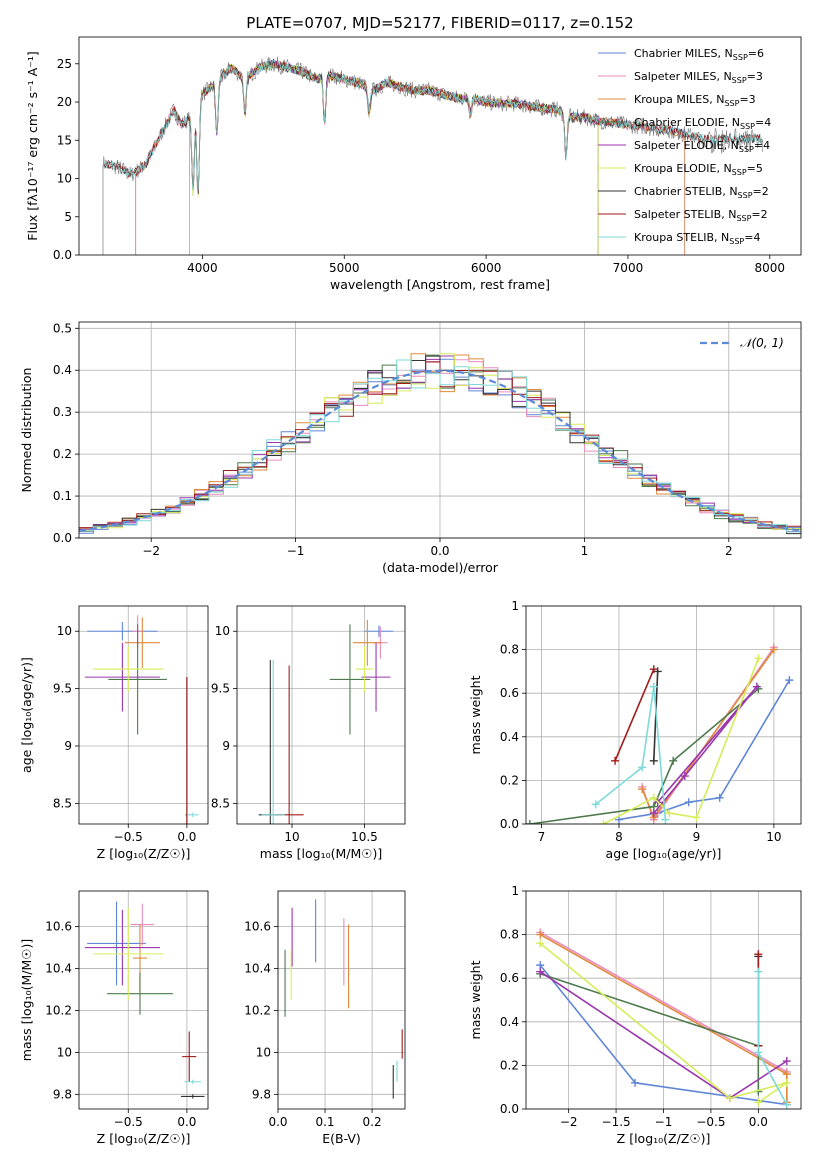  Describe the element at coordinates (202, 268) in the screenshot. I see `x-tick-label: 4000` at that location.